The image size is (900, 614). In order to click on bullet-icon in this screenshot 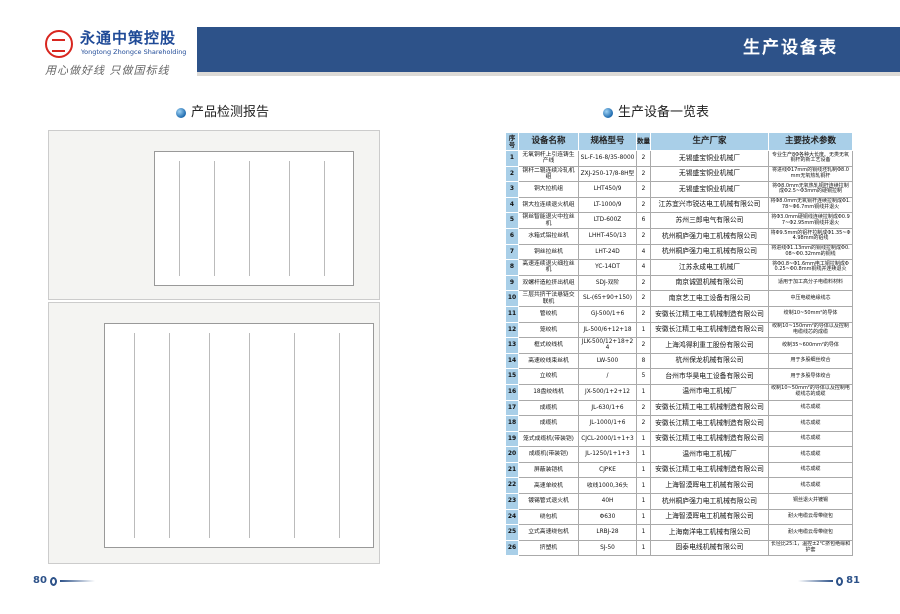, I will do `click(181, 113)`.